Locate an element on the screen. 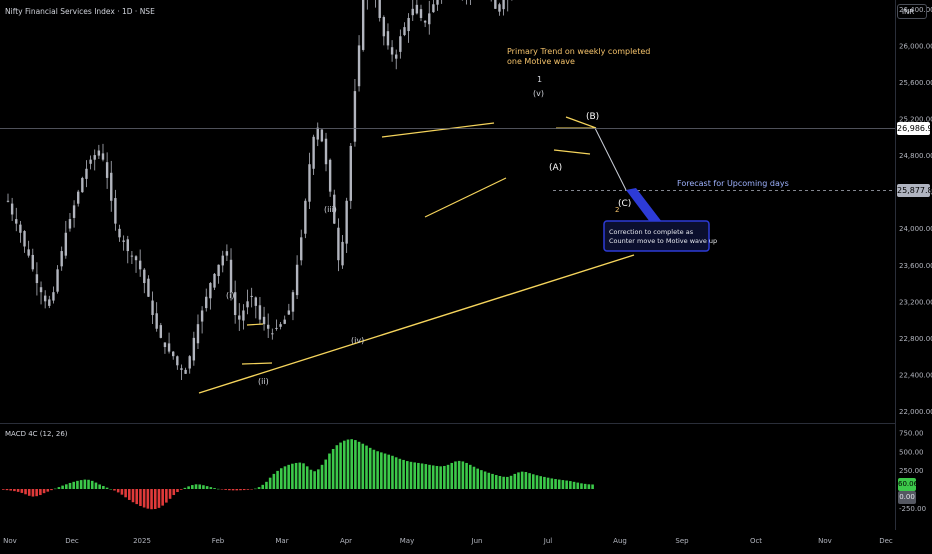  wave-label-C: (C) is located at coordinates (624, 204).